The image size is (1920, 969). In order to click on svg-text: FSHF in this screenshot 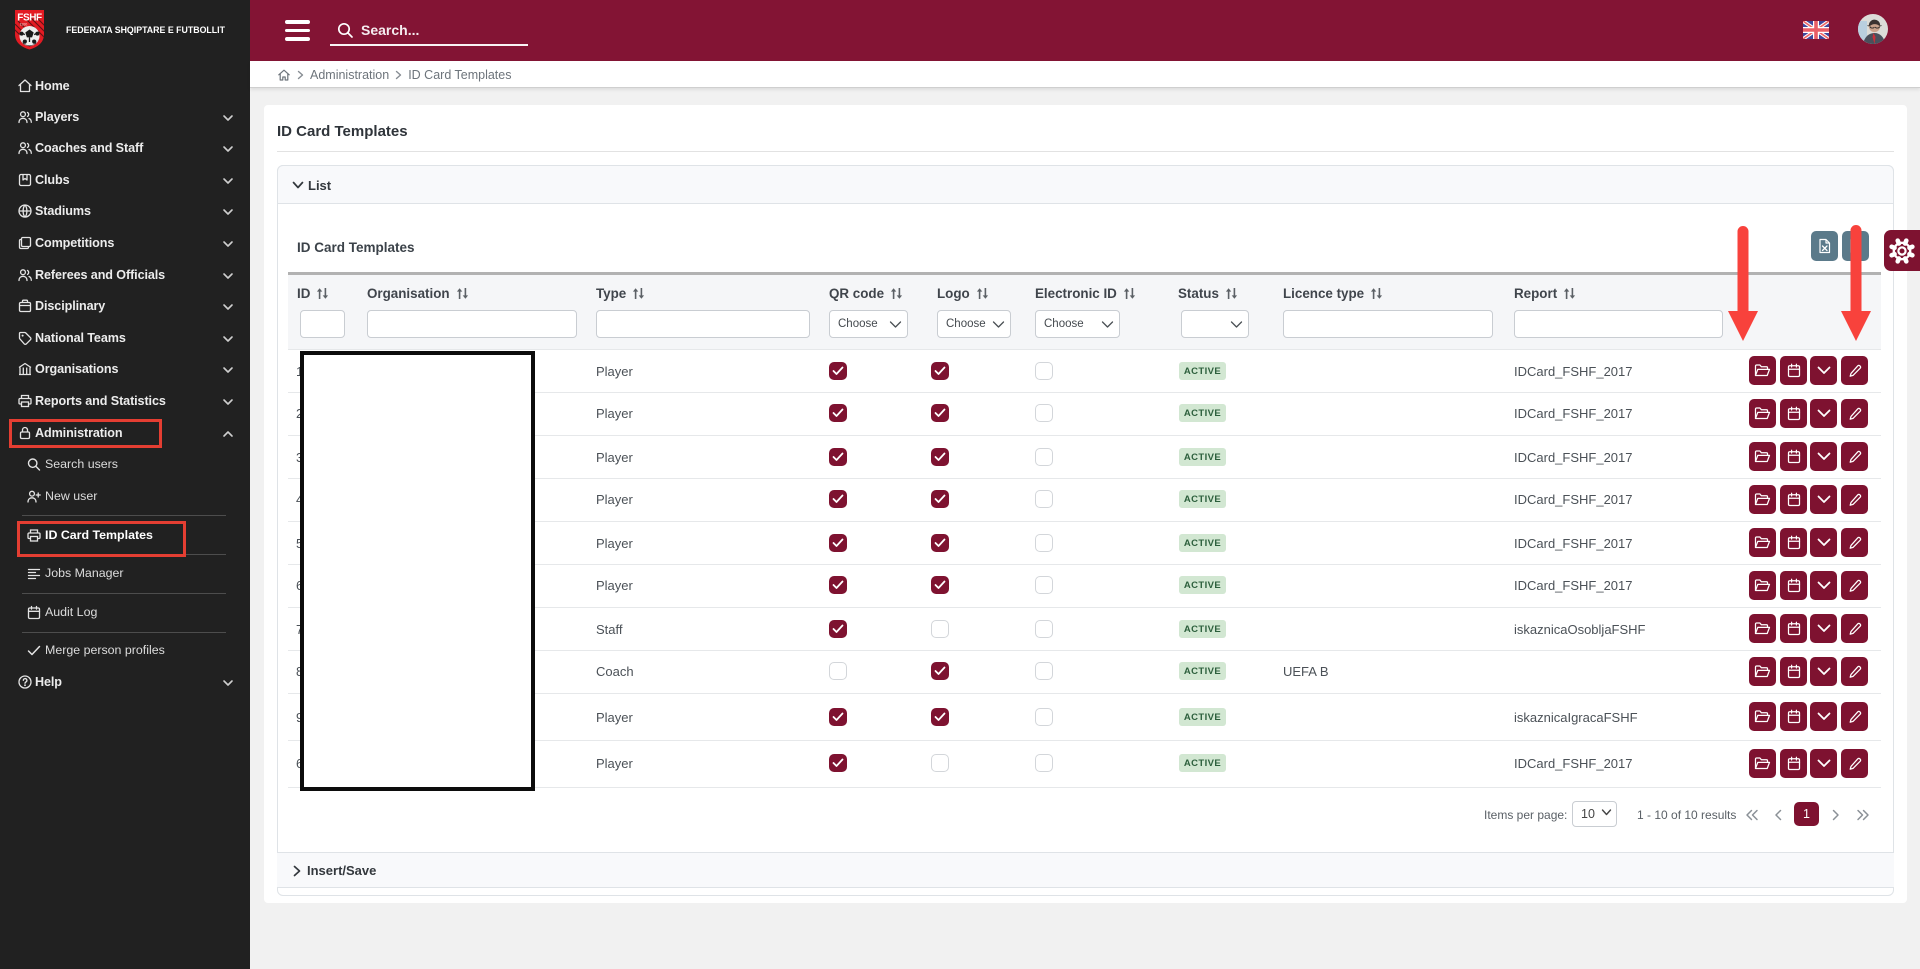, I will do `click(29, 18)`.